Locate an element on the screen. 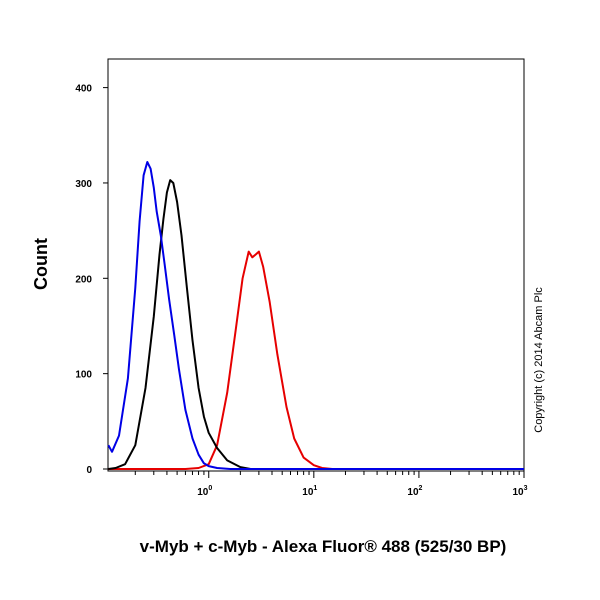  y-tick-label: 0 is located at coordinates (89, 470).